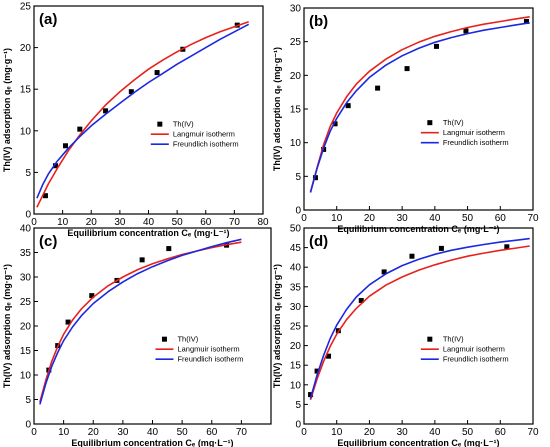 The image size is (550, 447). What do you see at coordinates (26, 229) in the screenshot?
I see `y-tick-label: 40` at bounding box center [26, 229].